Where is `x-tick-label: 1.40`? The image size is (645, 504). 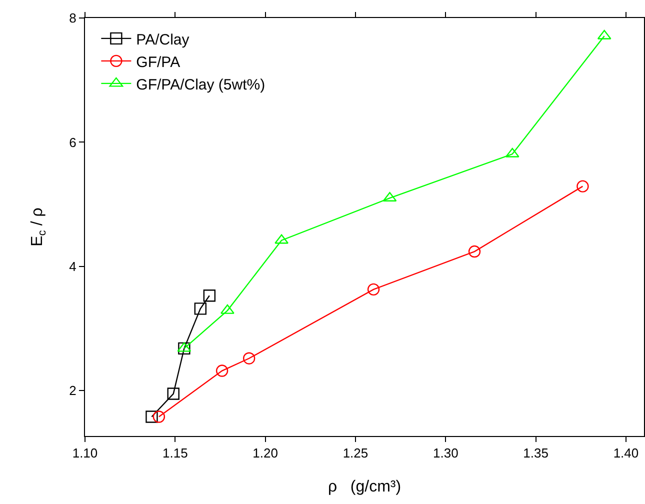
x-tick-label: 1.40 is located at coordinates (626, 453).